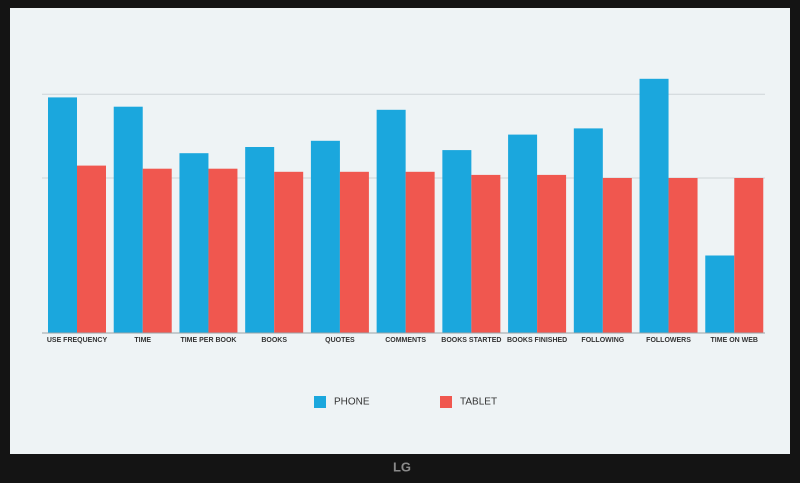  What do you see at coordinates (478, 402) in the screenshot?
I see `legend-label: TABLET` at bounding box center [478, 402].